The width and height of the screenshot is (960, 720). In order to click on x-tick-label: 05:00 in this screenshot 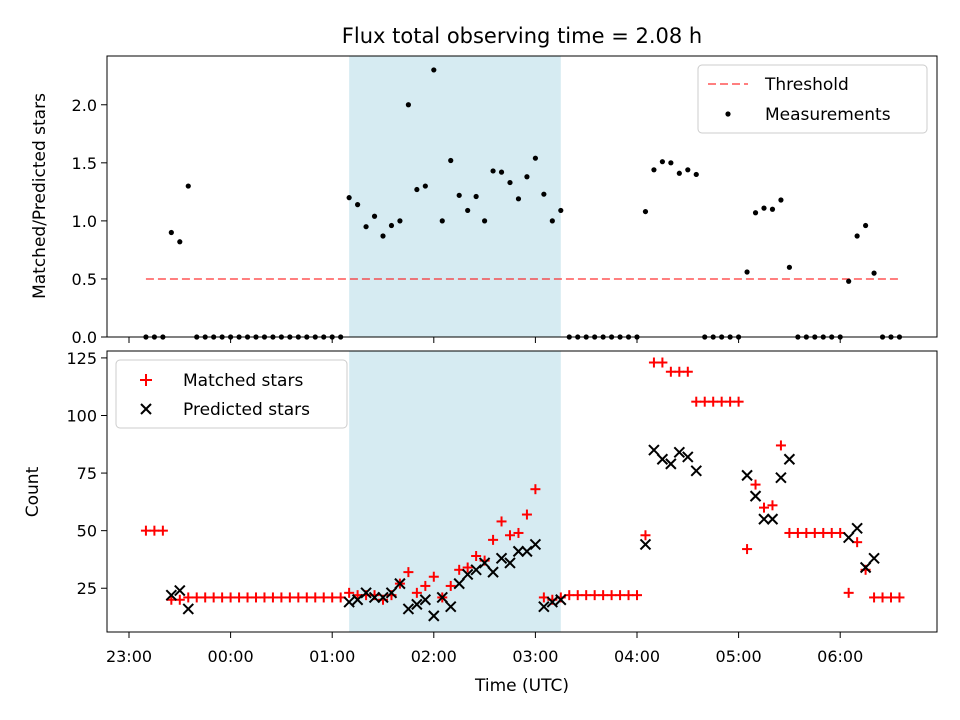, I will do `click(739, 656)`.